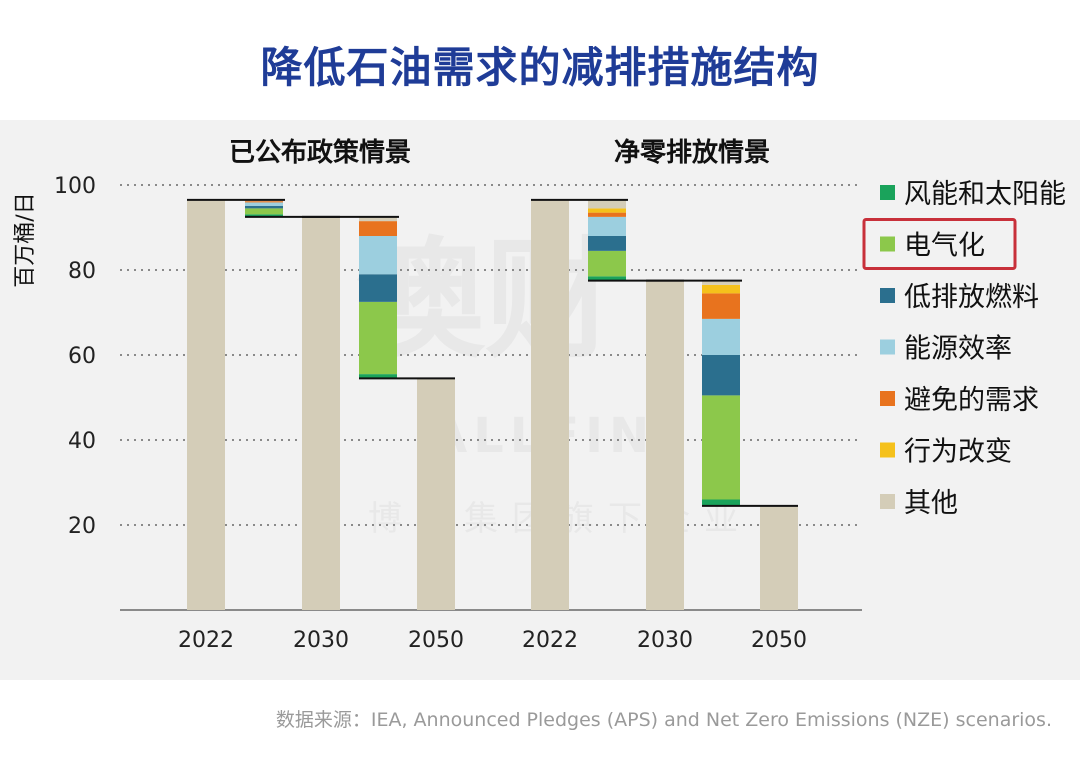 This screenshot has width=1080, height=767. Describe the element at coordinates (206, 640) in the screenshot. I see `x-tick-1-2022: 2022` at that location.